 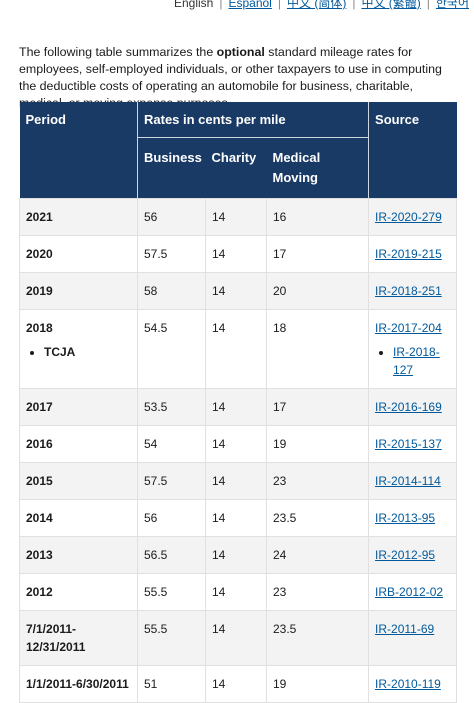 What do you see at coordinates (171, 349) in the screenshot?
I see `cell-business: 54.5` at bounding box center [171, 349].